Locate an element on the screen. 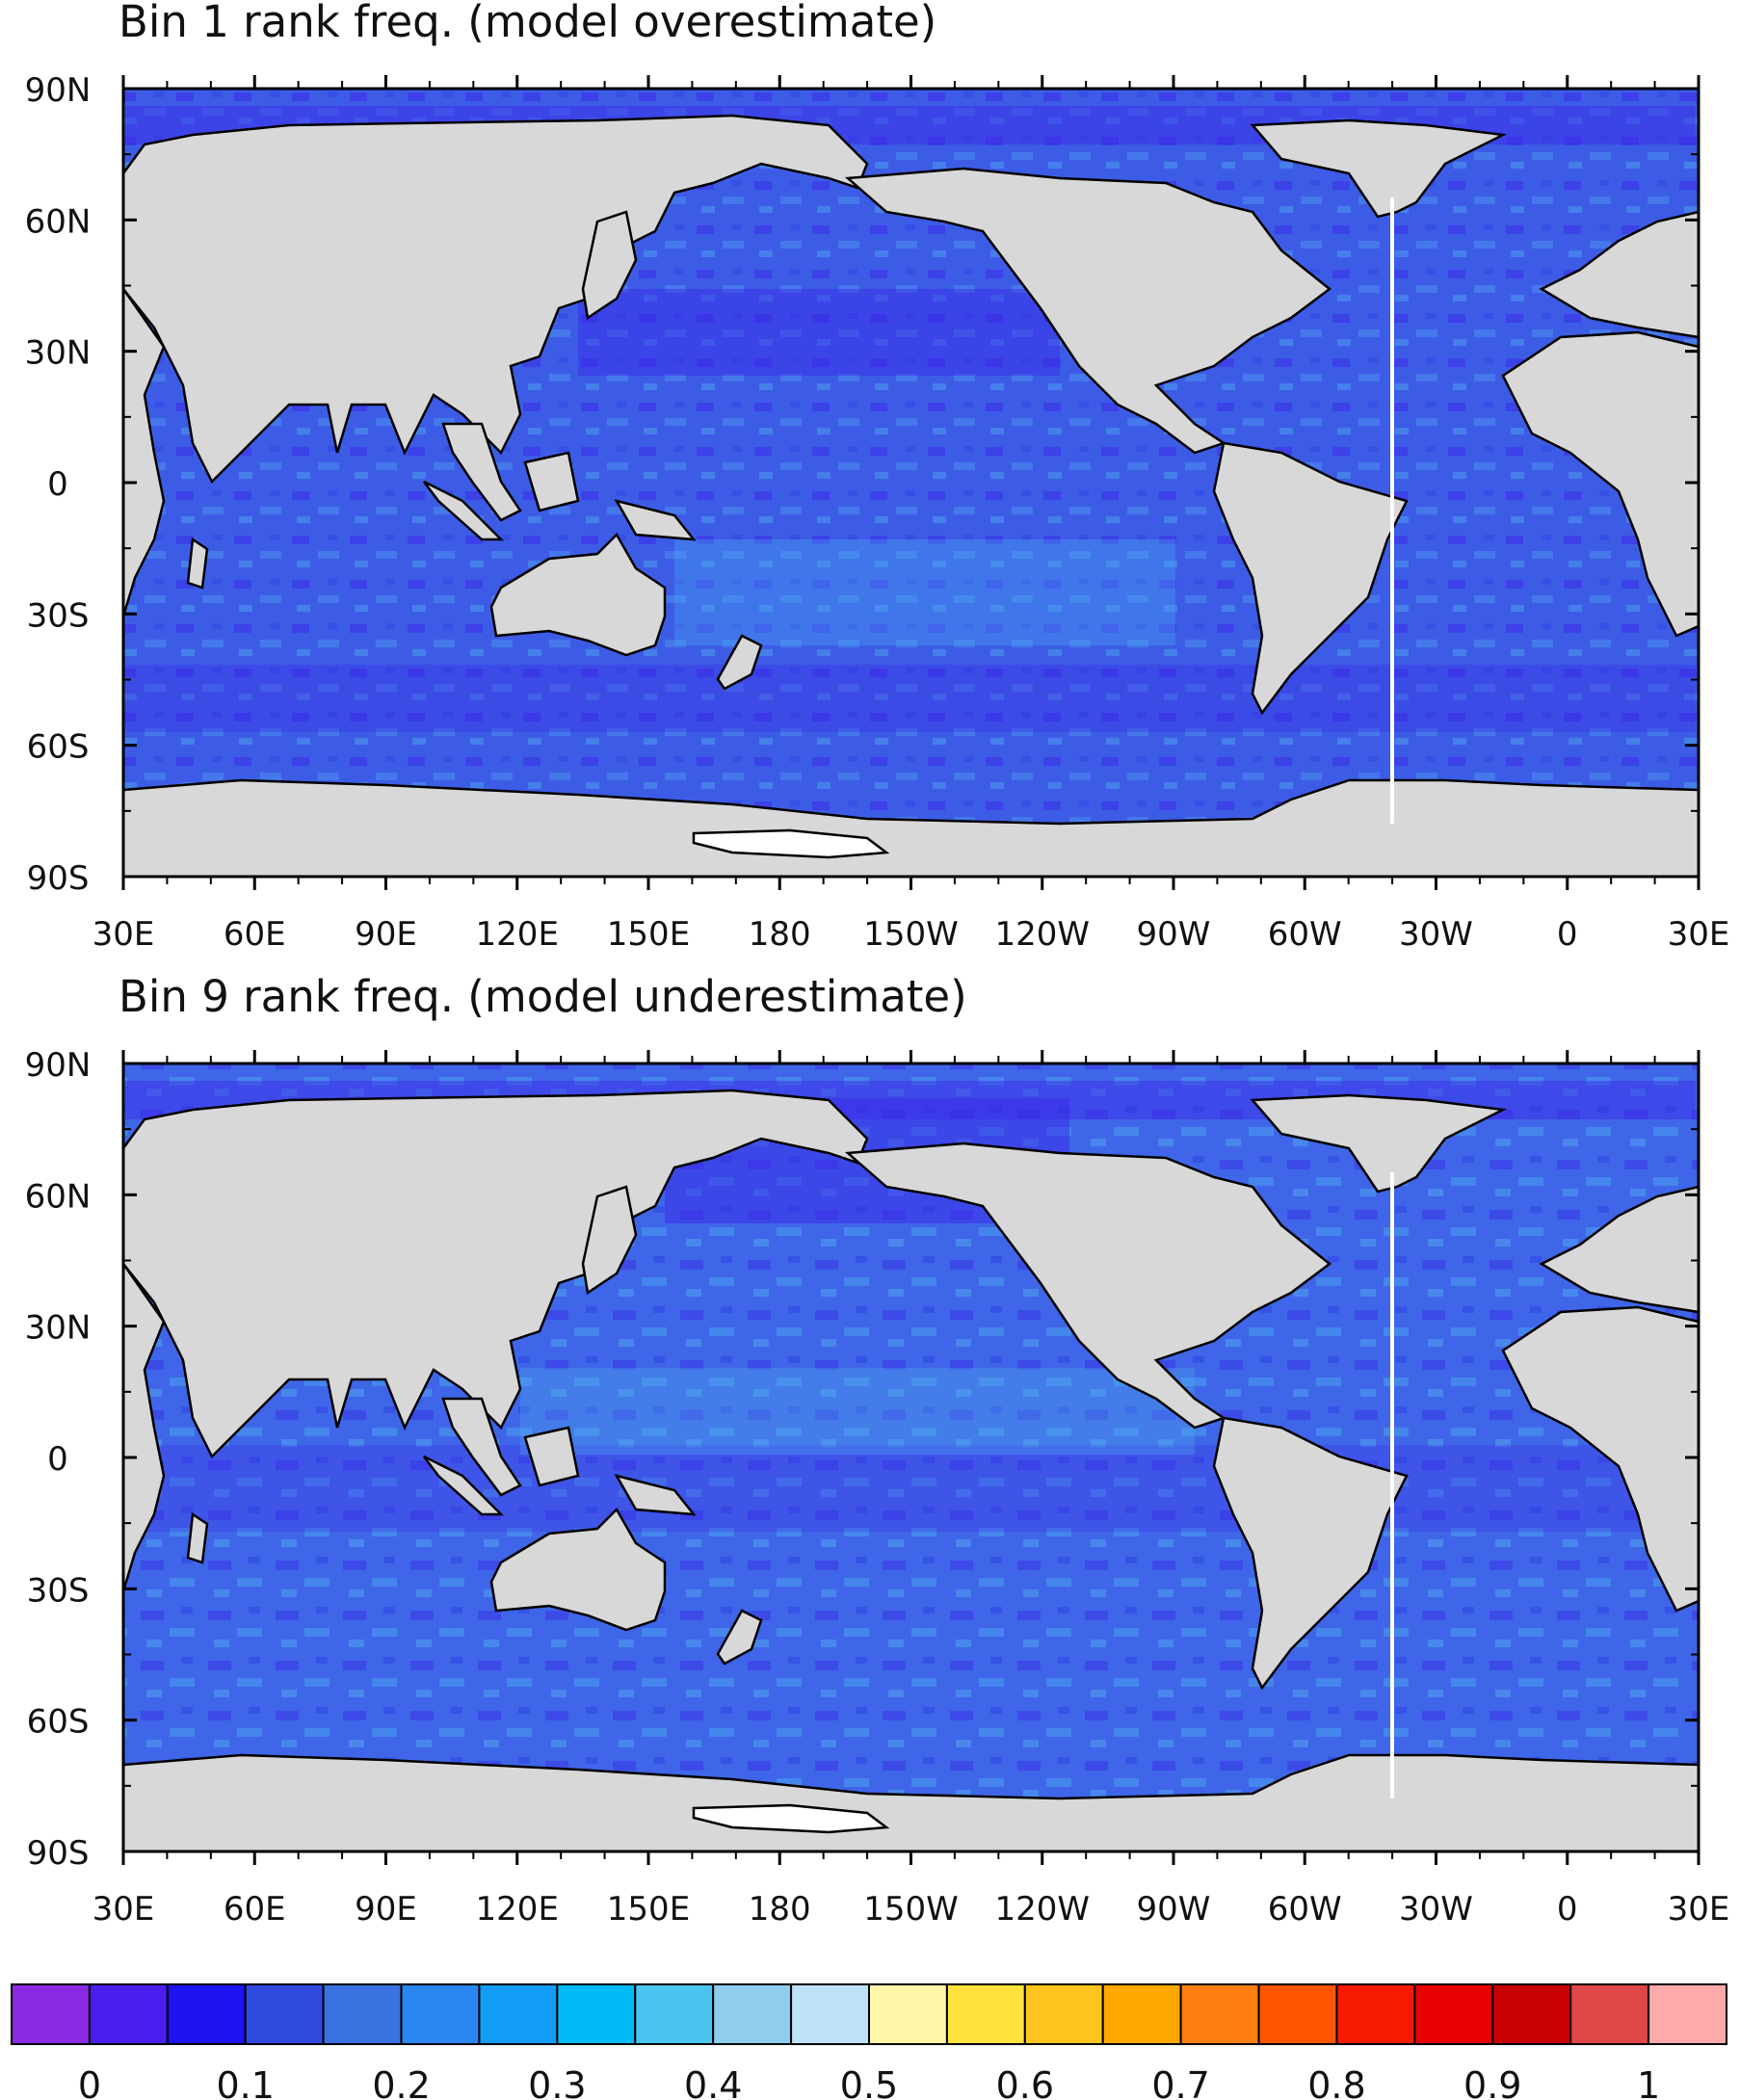 Image resolution: width=1740 pixels, height=2100 pixels. colorbar-label: 0.9 is located at coordinates (1492, 2082).